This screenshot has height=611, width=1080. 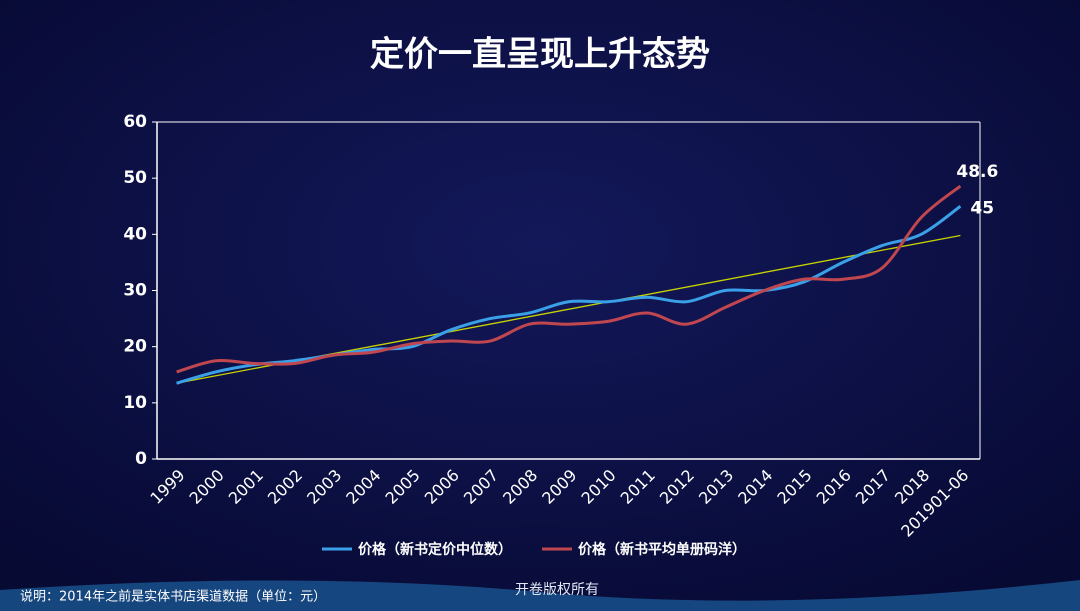 I want to click on y-tick-label: 40, so click(x=135, y=234).